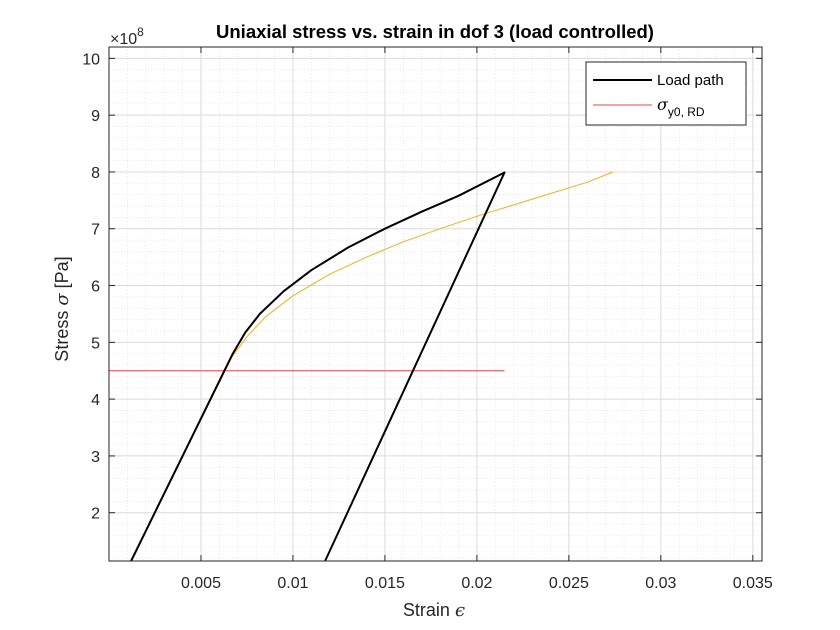 The width and height of the screenshot is (840, 630). What do you see at coordinates (681, 107) in the screenshot?
I see `legend-label-yield-stress: σy0, RD` at bounding box center [681, 107].